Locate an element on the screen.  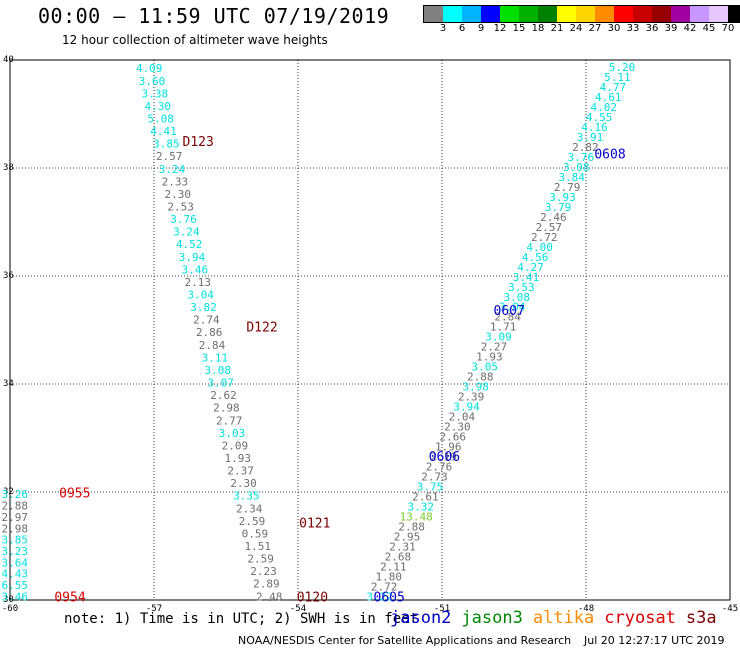
wave-height-value: 1.51 is located at coordinates (258, 546).